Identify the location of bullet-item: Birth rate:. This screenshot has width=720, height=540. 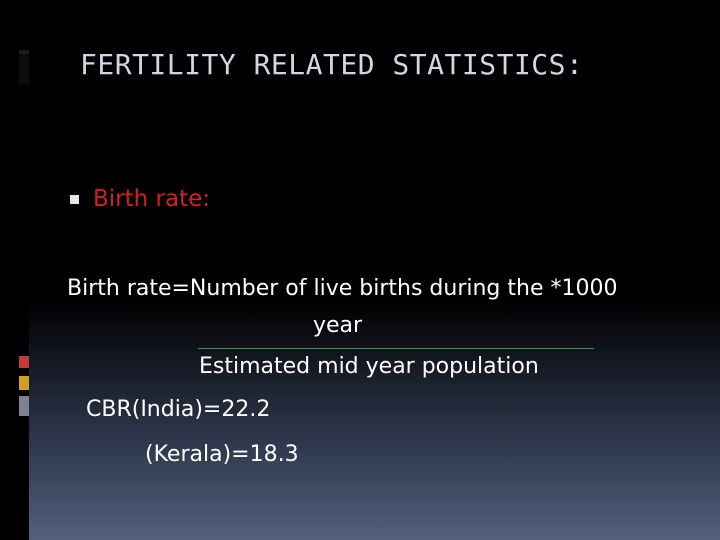
(140, 199).